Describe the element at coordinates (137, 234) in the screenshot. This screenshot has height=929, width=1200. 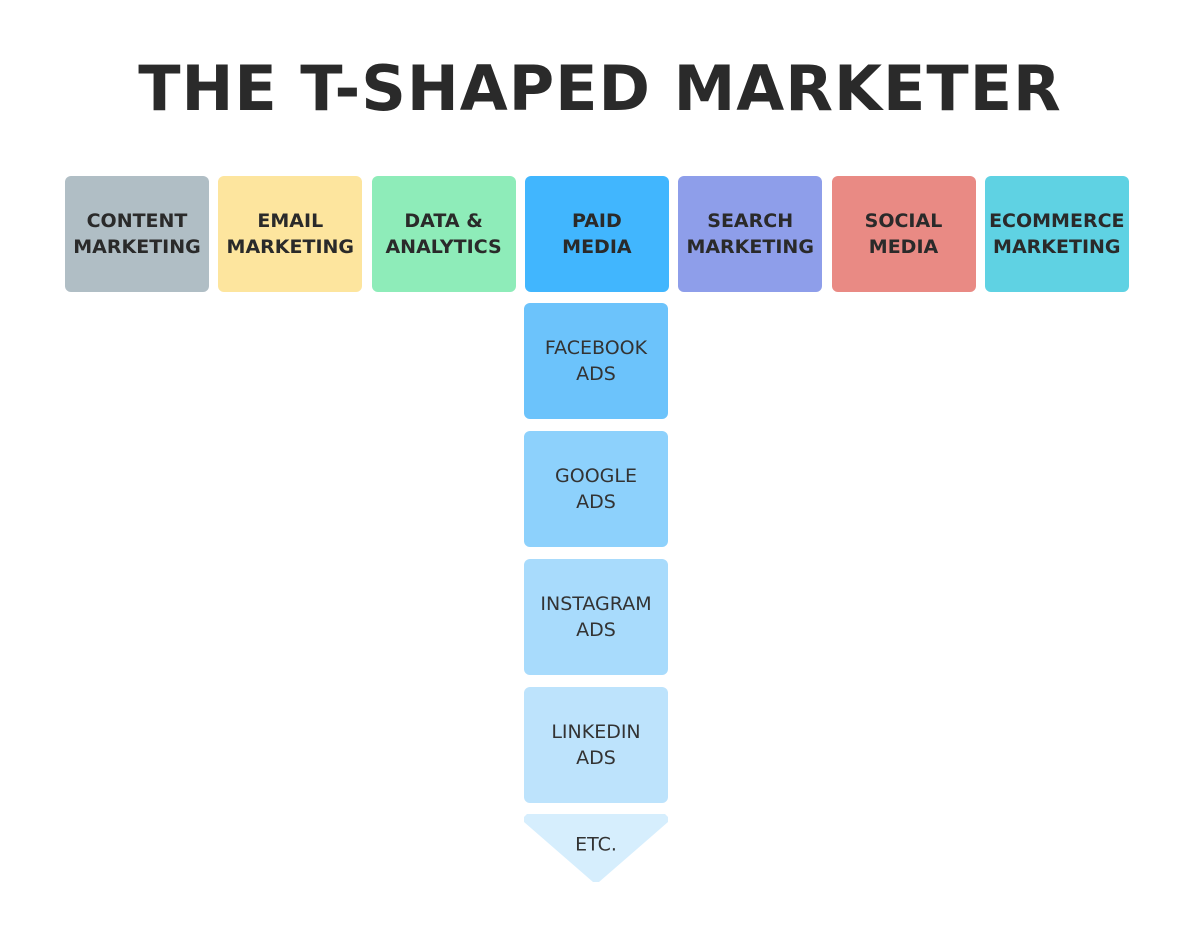
I see `skill-box: CONTENT MARKETING` at that location.